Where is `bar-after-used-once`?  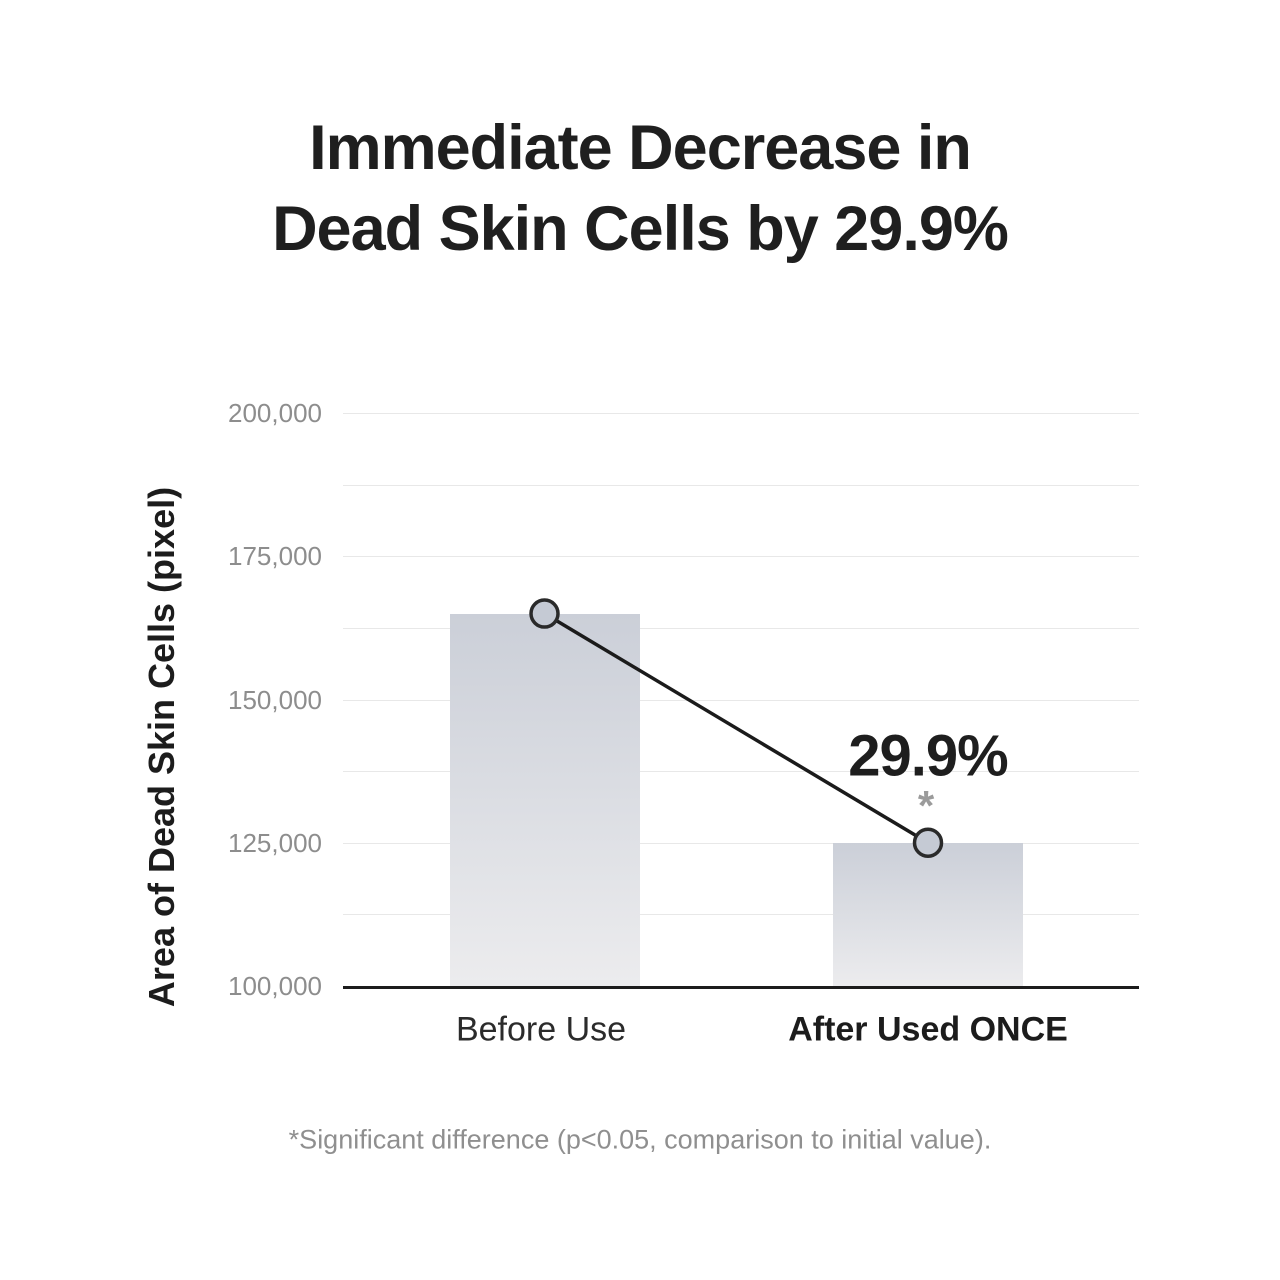 bar-after-used-once is located at coordinates (928, 914).